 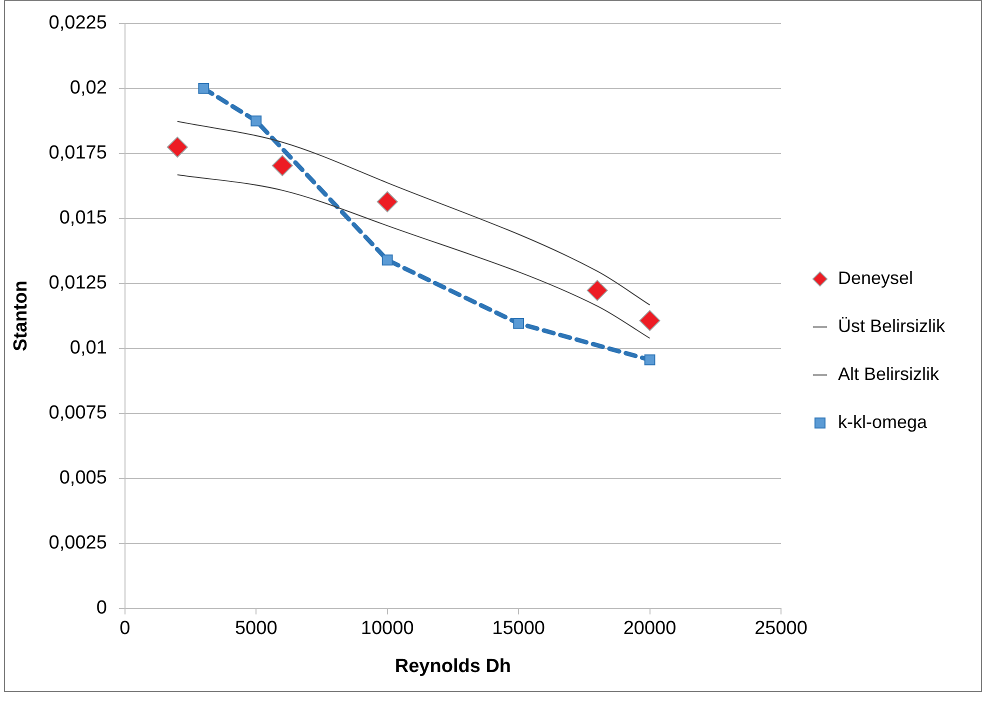 What do you see at coordinates (256, 629) in the screenshot?
I see `x-tick-label: 5000` at bounding box center [256, 629].